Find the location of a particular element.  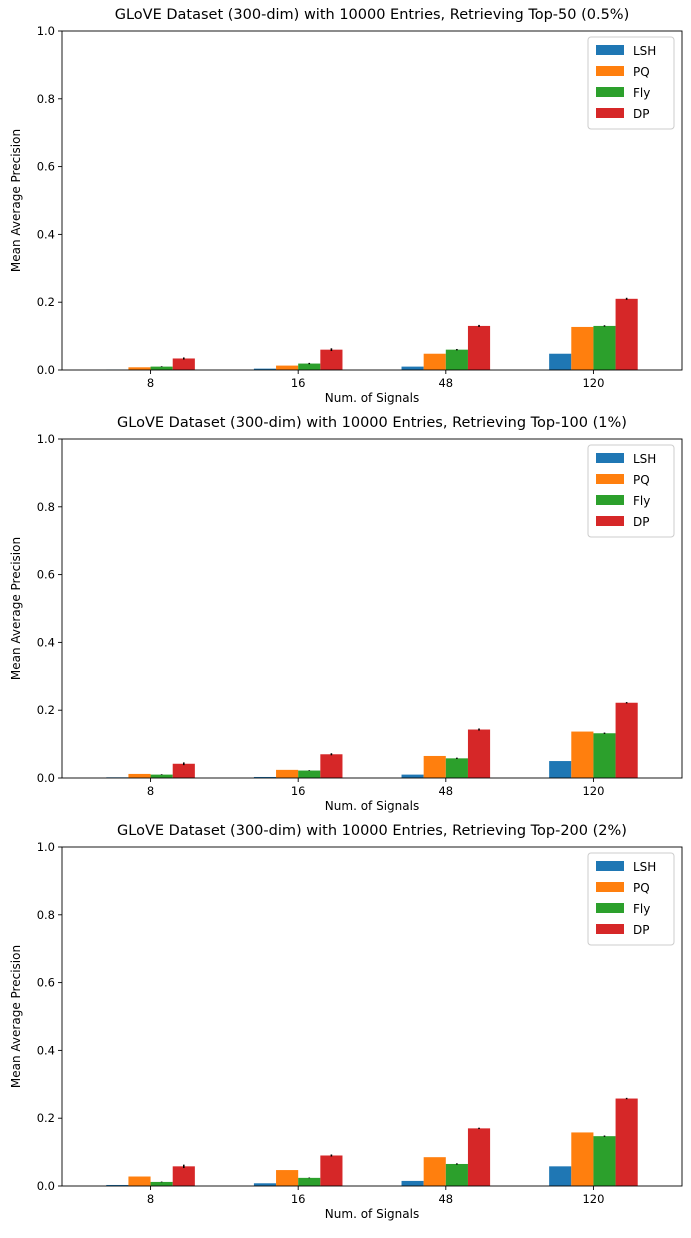

y-tick-label: 0.2 is located at coordinates (46, 302).